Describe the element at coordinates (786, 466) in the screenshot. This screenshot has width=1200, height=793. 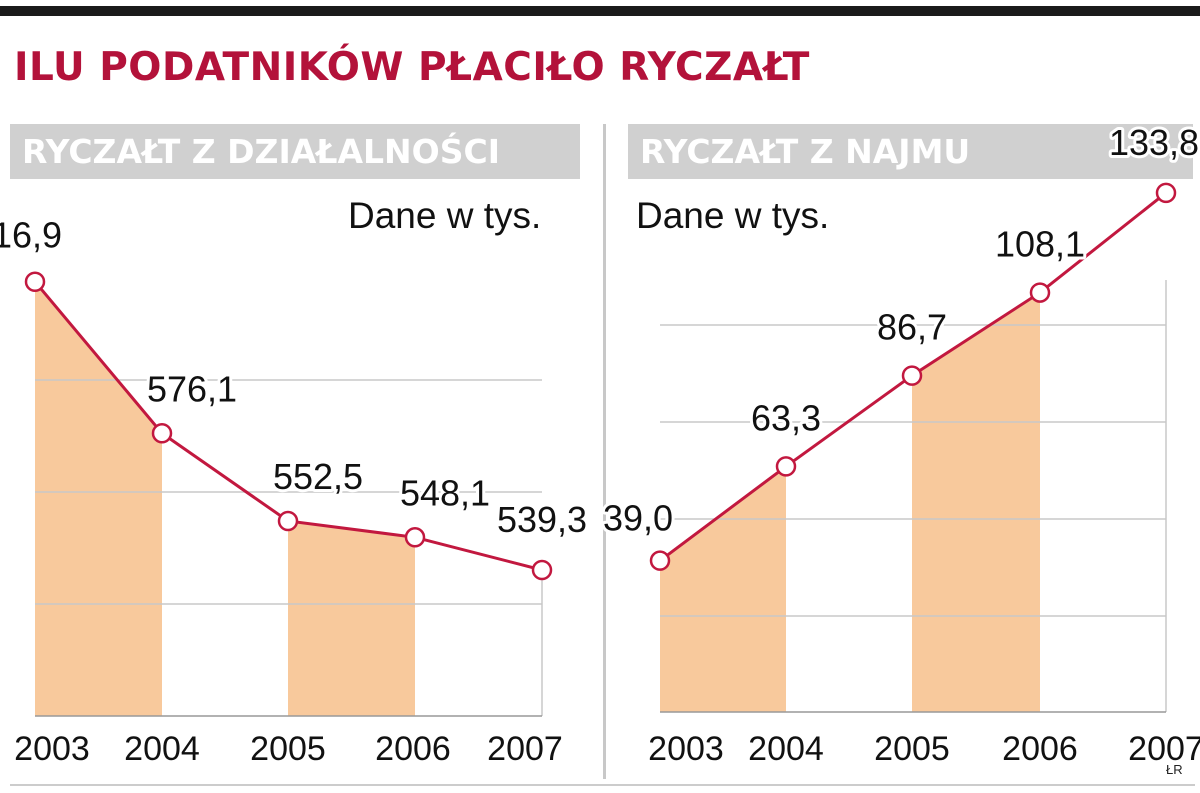
I see `data-point-rental-2004` at that location.